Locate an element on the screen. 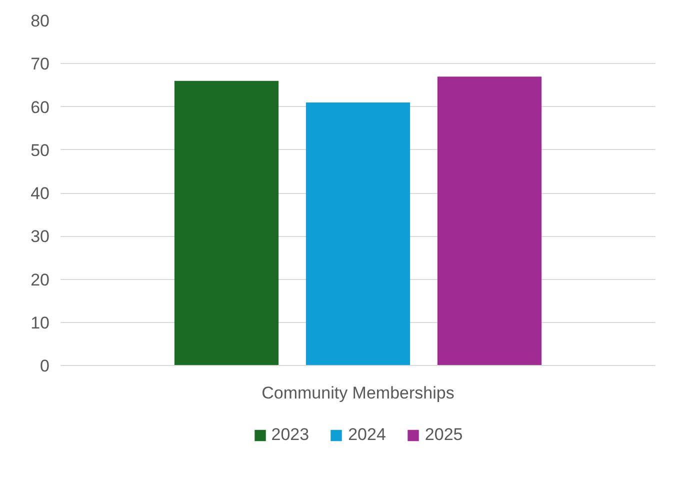 The height and width of the screenshot is (481, 689). legend-label: 2024 is located at coordinates (367, 435).